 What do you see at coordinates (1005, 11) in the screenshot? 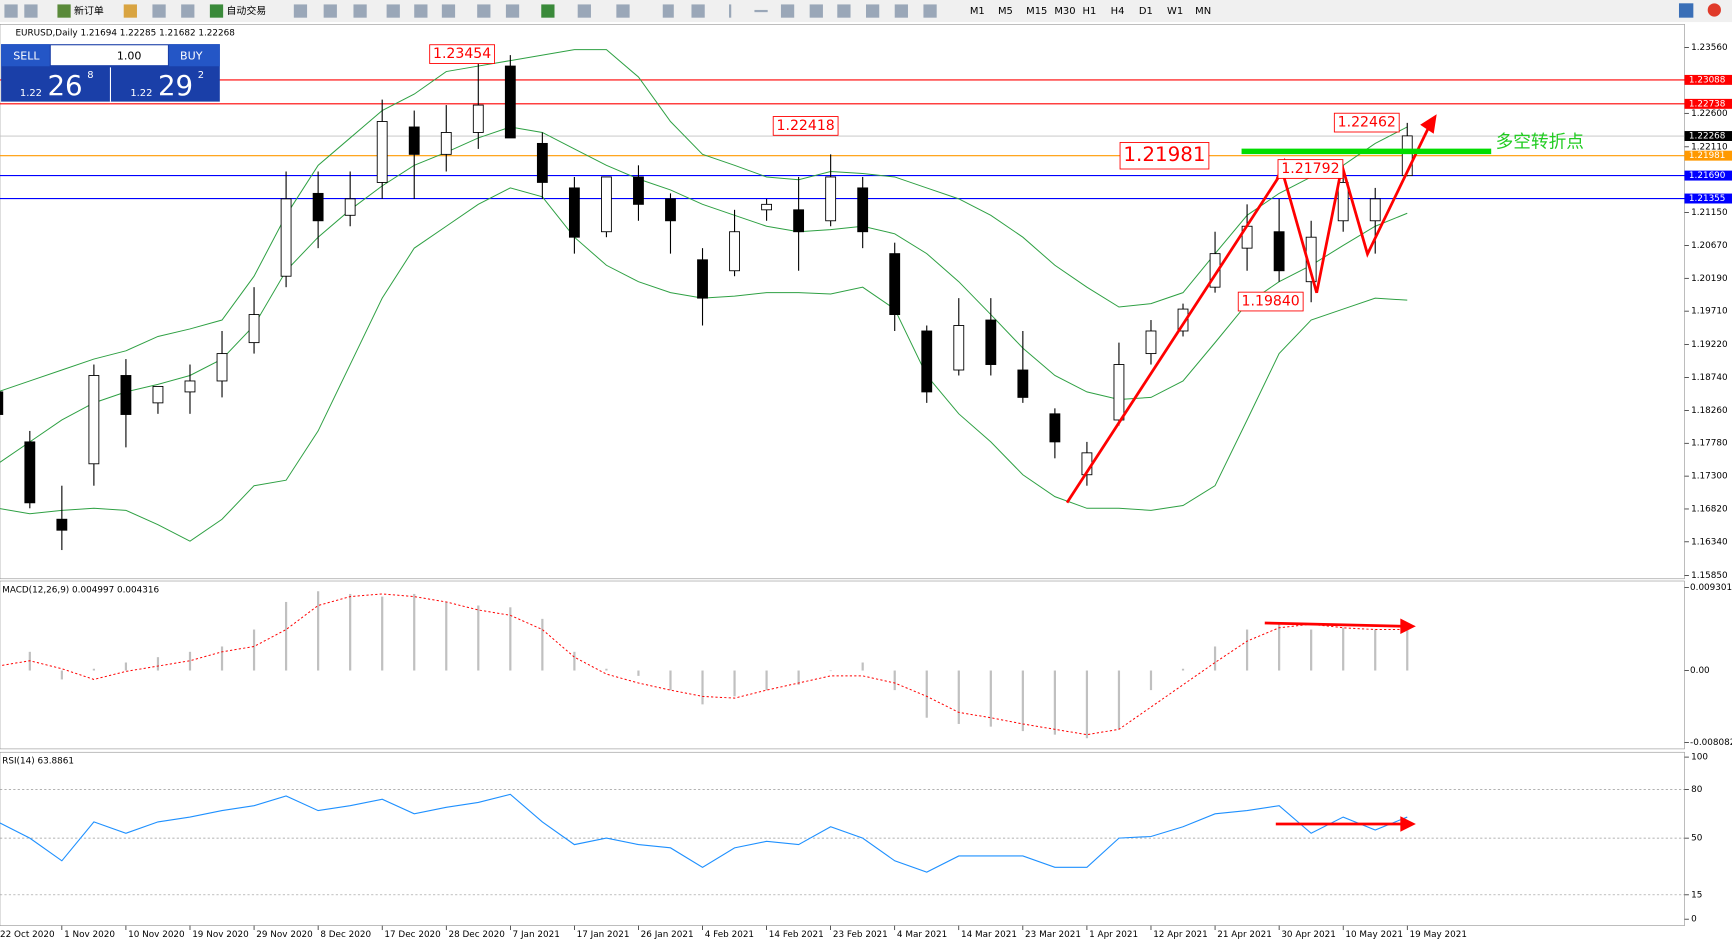
I see `timeframe-button: M5` at bounding box center [1005, 11].